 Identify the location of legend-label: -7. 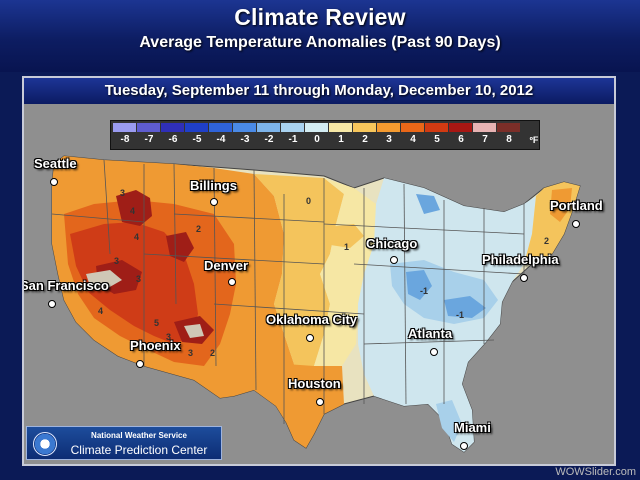
(149, 139).